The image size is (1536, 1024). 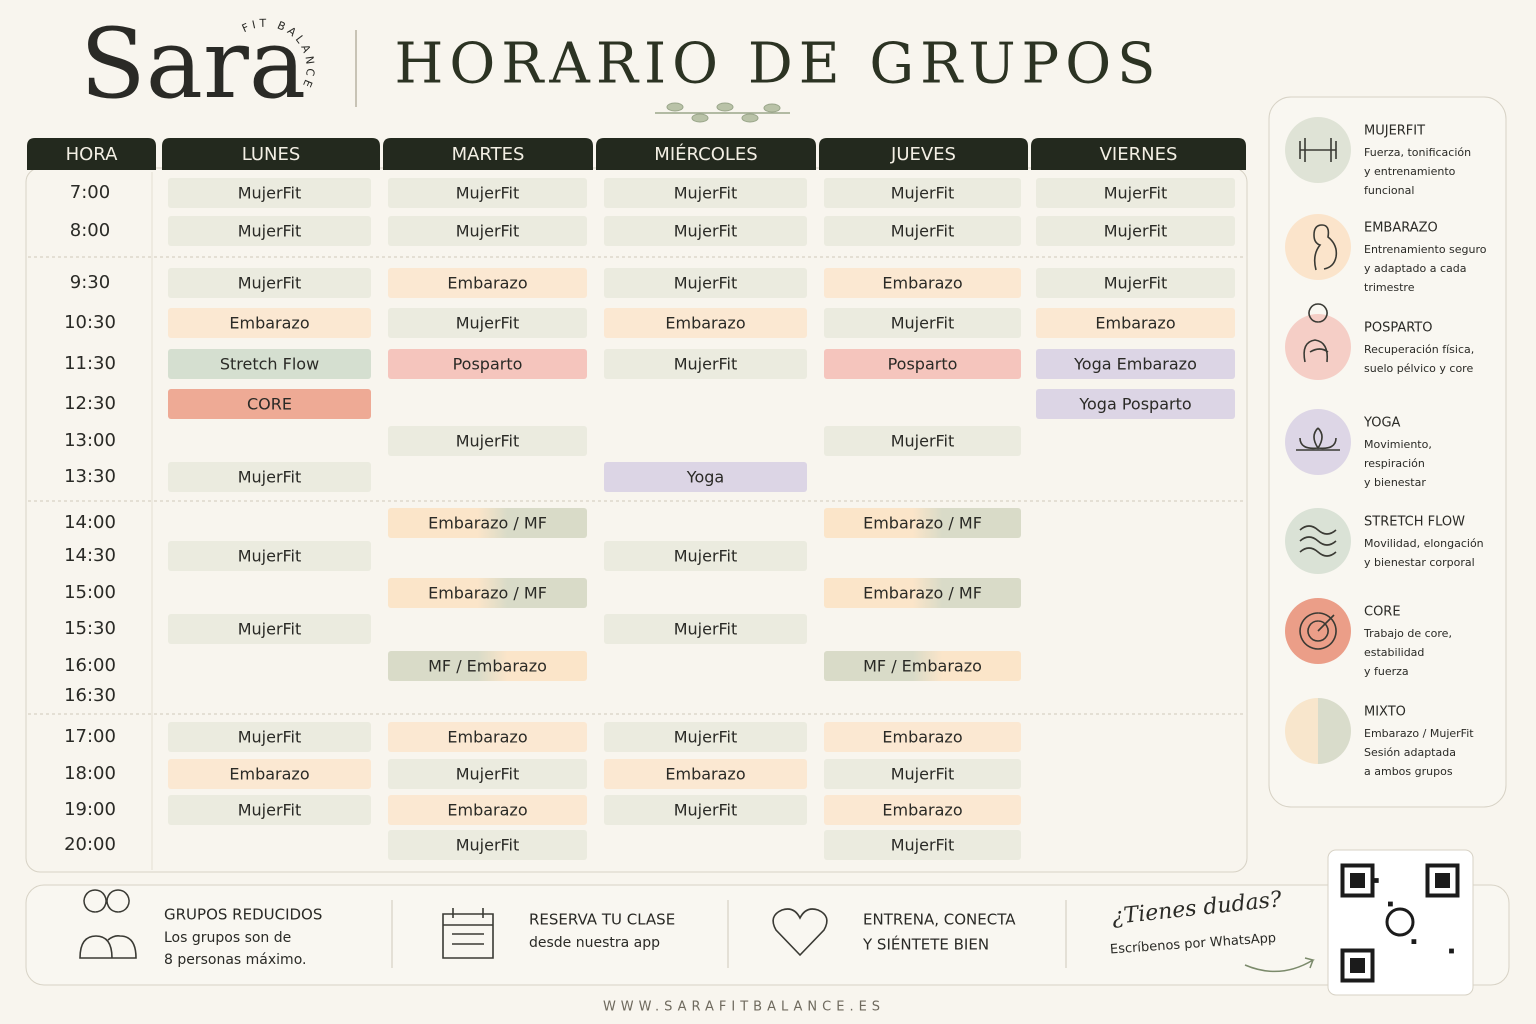 What do you see at coordinates (1394, 131) in the screenshot?
I see `legend-title: MUJERFIT` at bounding box center [1394, 131].